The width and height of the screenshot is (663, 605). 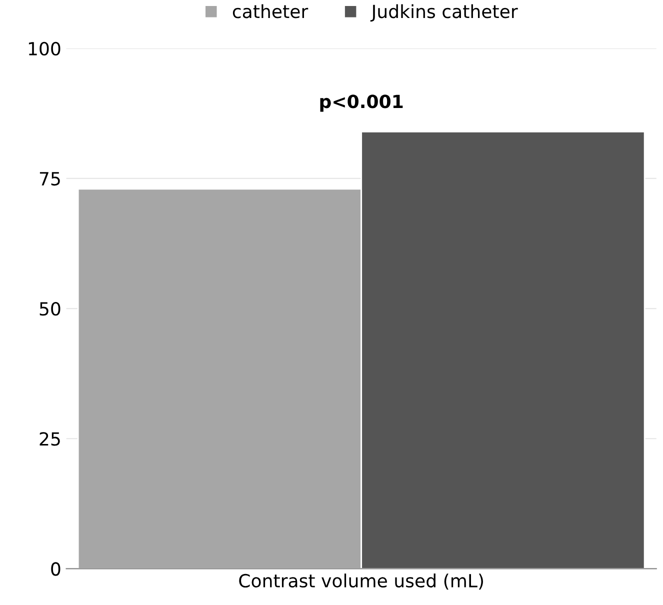 I want to click on legend-label: Judkins catheter, so click(x=444, y=13).